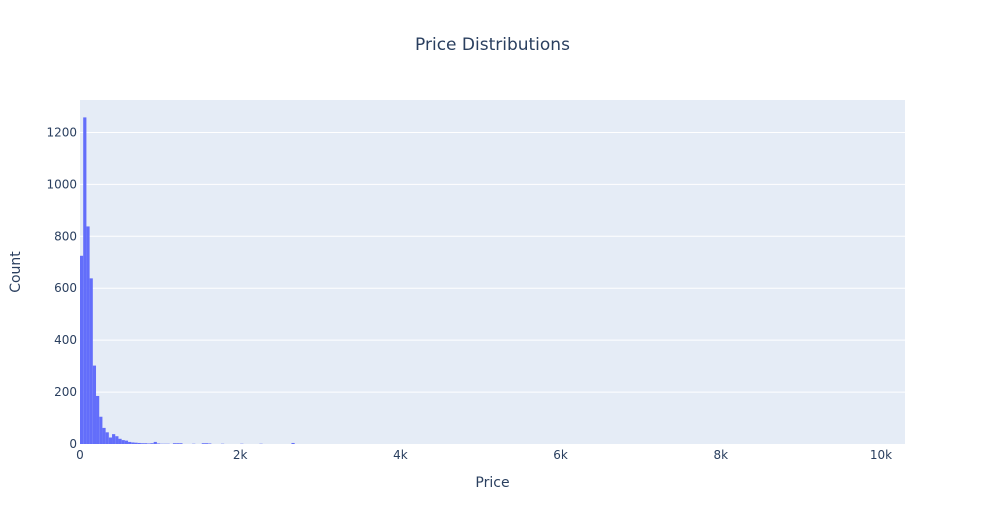 The height and width of the screenshot is (529, 985). What do you see at coordinates (400, 455) in the screenshot?
I see `x-tick-label: 4k` at bounding box center [400, 455].